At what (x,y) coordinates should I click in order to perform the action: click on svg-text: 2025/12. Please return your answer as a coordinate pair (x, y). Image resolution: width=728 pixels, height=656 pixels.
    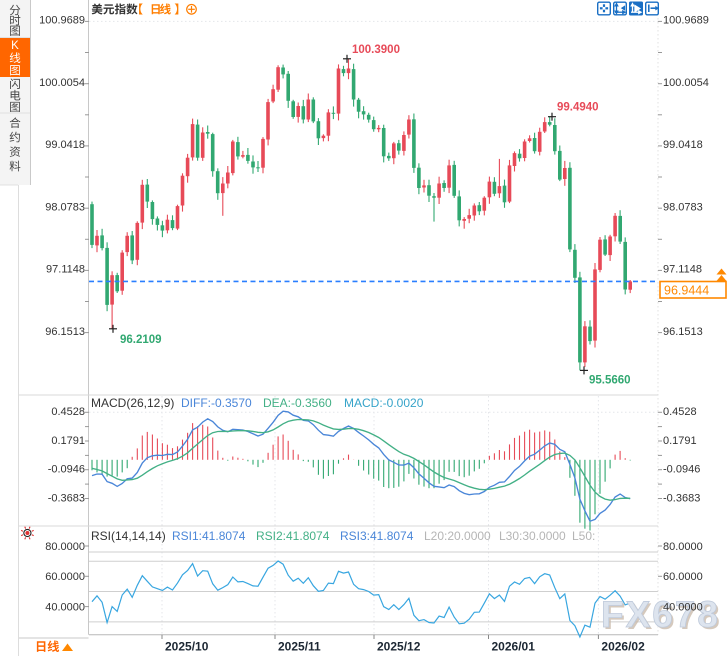
    Looking at the image, I should click on (399, 647).